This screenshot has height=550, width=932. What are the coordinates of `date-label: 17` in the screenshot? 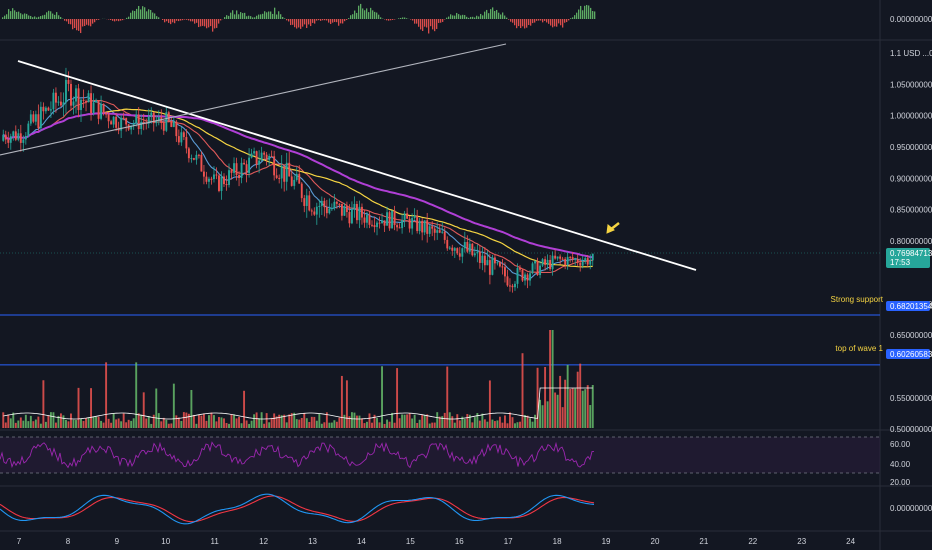 It's located at (508, 541).